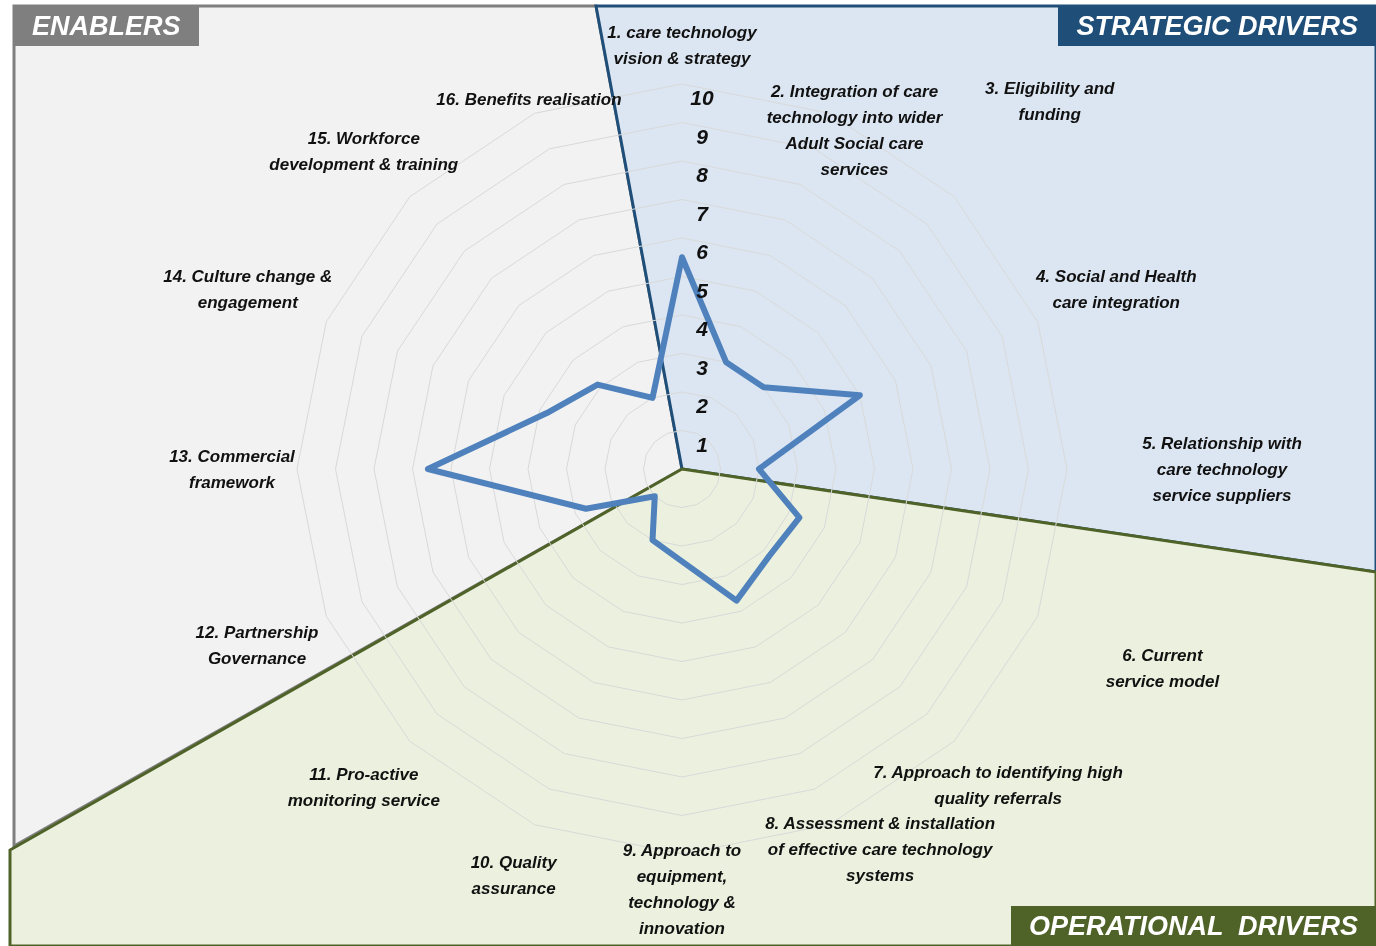  What do you see at coordinates (529, 100) in the screenshot?
I see `spoke-label: 16. Benefits realisation` at bounding box center [529, 100].